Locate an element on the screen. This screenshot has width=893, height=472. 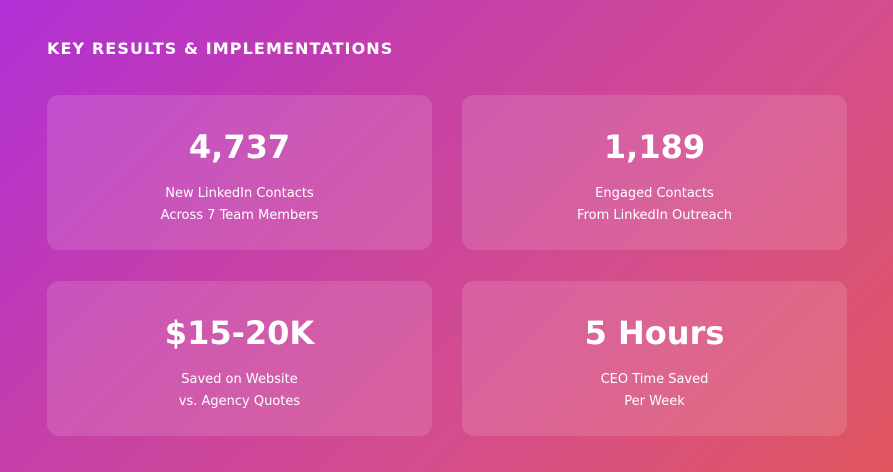
metric-description-line-1: Engaged Contacts is located at coordinates (654, 193).